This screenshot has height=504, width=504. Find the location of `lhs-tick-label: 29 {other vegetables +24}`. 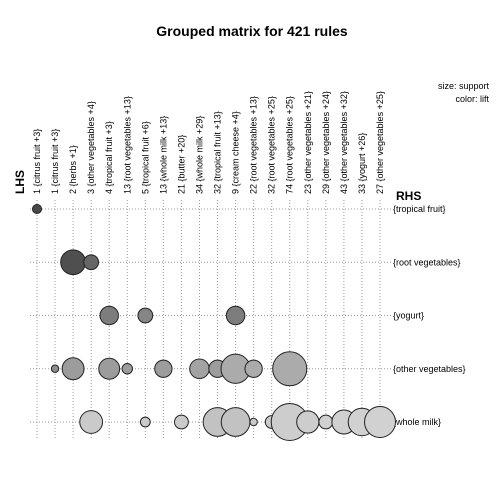

lhs-tick-label: 29 {other vegetables +24} is located at coordinates (326, 142).